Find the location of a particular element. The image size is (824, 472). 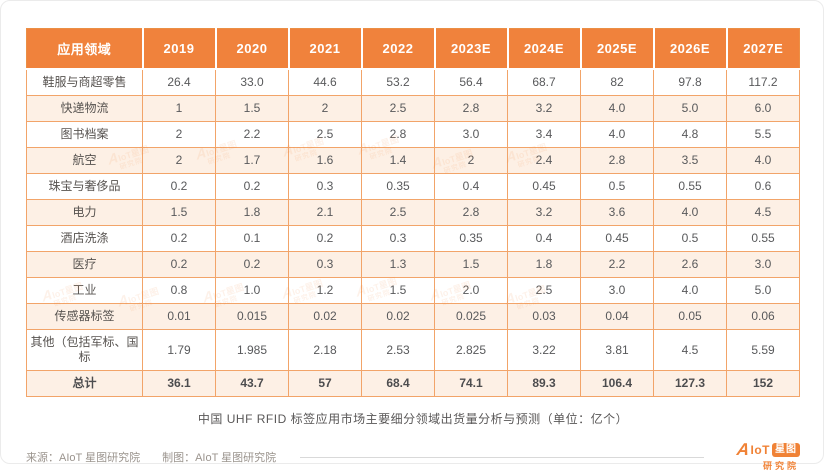

row-label: 酒店洗涤 is located at coordinates (84, 238).